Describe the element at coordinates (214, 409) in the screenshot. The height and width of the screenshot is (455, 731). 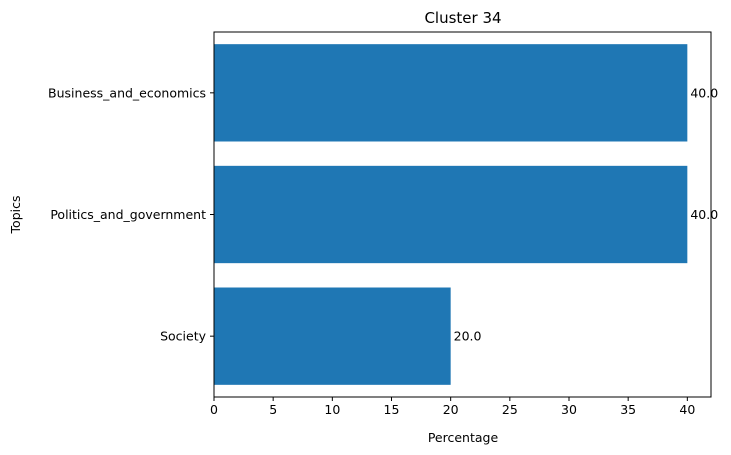
I see `x-tick-label: 0` at that location.